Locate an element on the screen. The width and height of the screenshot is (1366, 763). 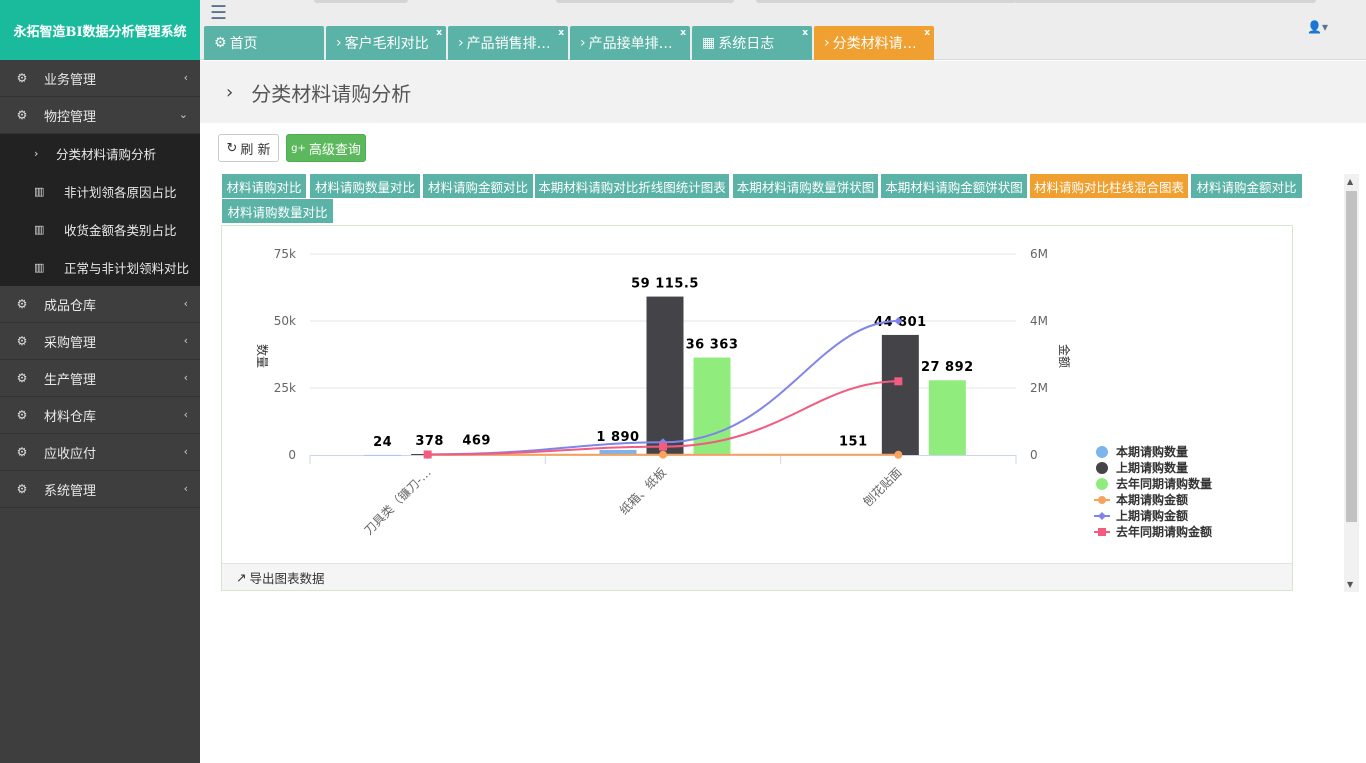
menu-toggle-icon: ☰ is located at coordinates (219, 13).